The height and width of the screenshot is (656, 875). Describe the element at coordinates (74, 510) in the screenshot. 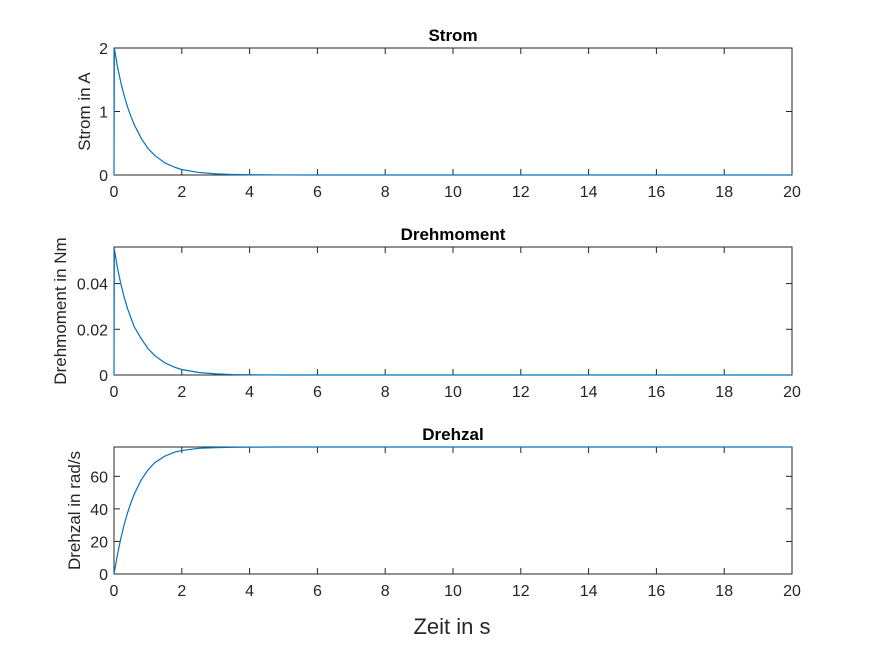

I see `y-axis-label-drehzal: Drehzal in rad/s` at that location.